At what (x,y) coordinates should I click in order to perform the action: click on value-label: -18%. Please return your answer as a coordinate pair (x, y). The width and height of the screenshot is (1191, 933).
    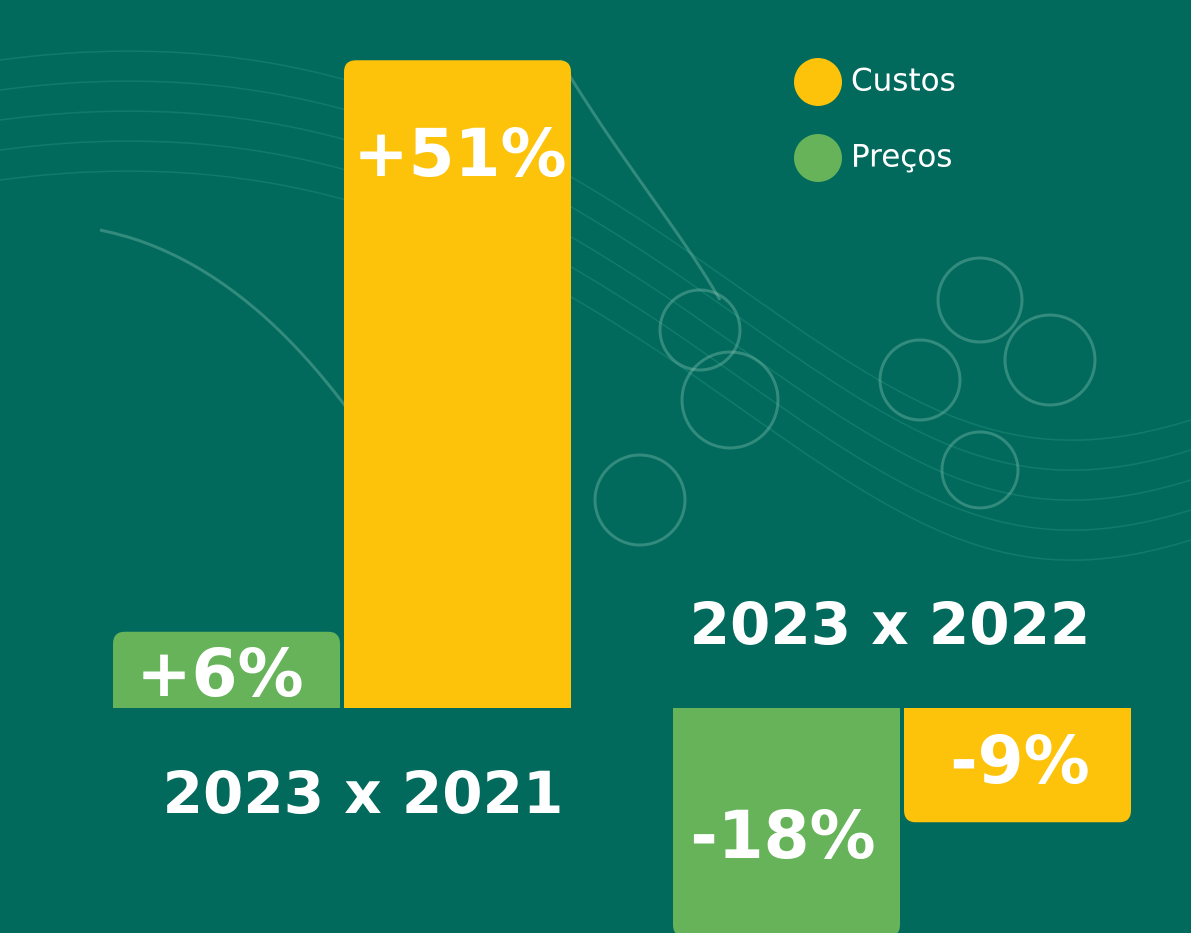
    Looking at the image, I should click on (782, 835).